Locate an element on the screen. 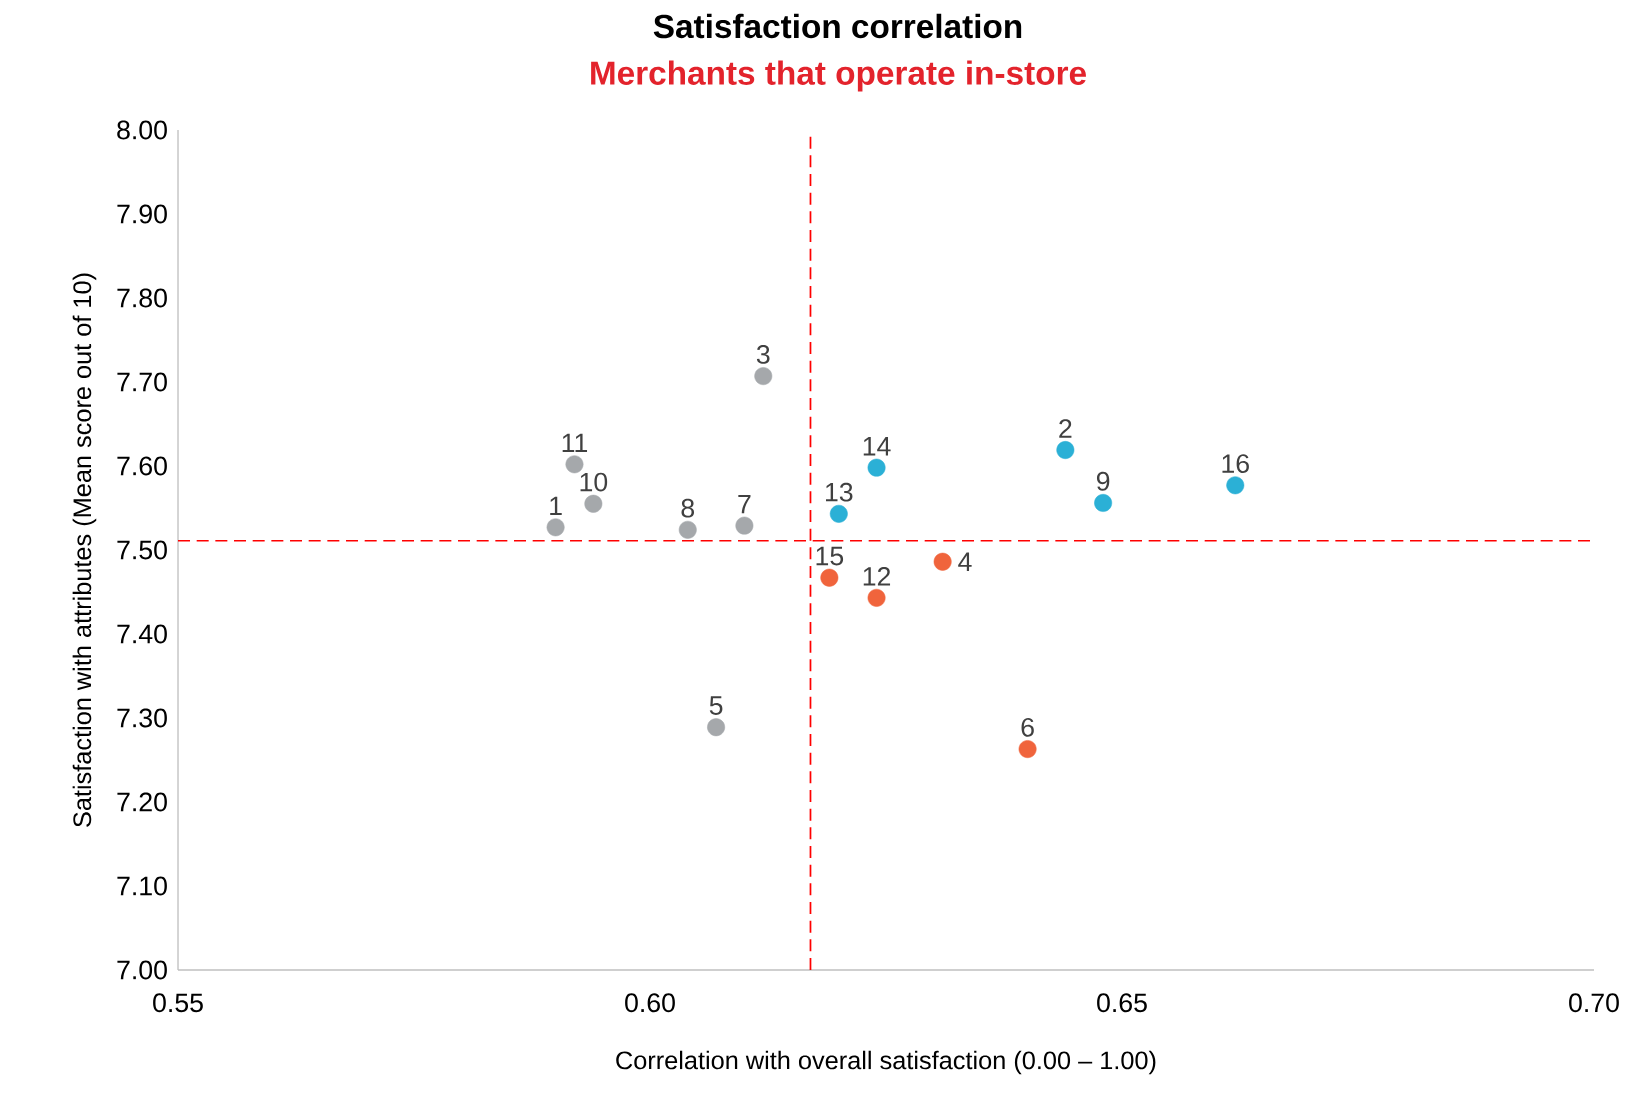  y-tick-label: 7.80 is located at coordinates (142, 298).